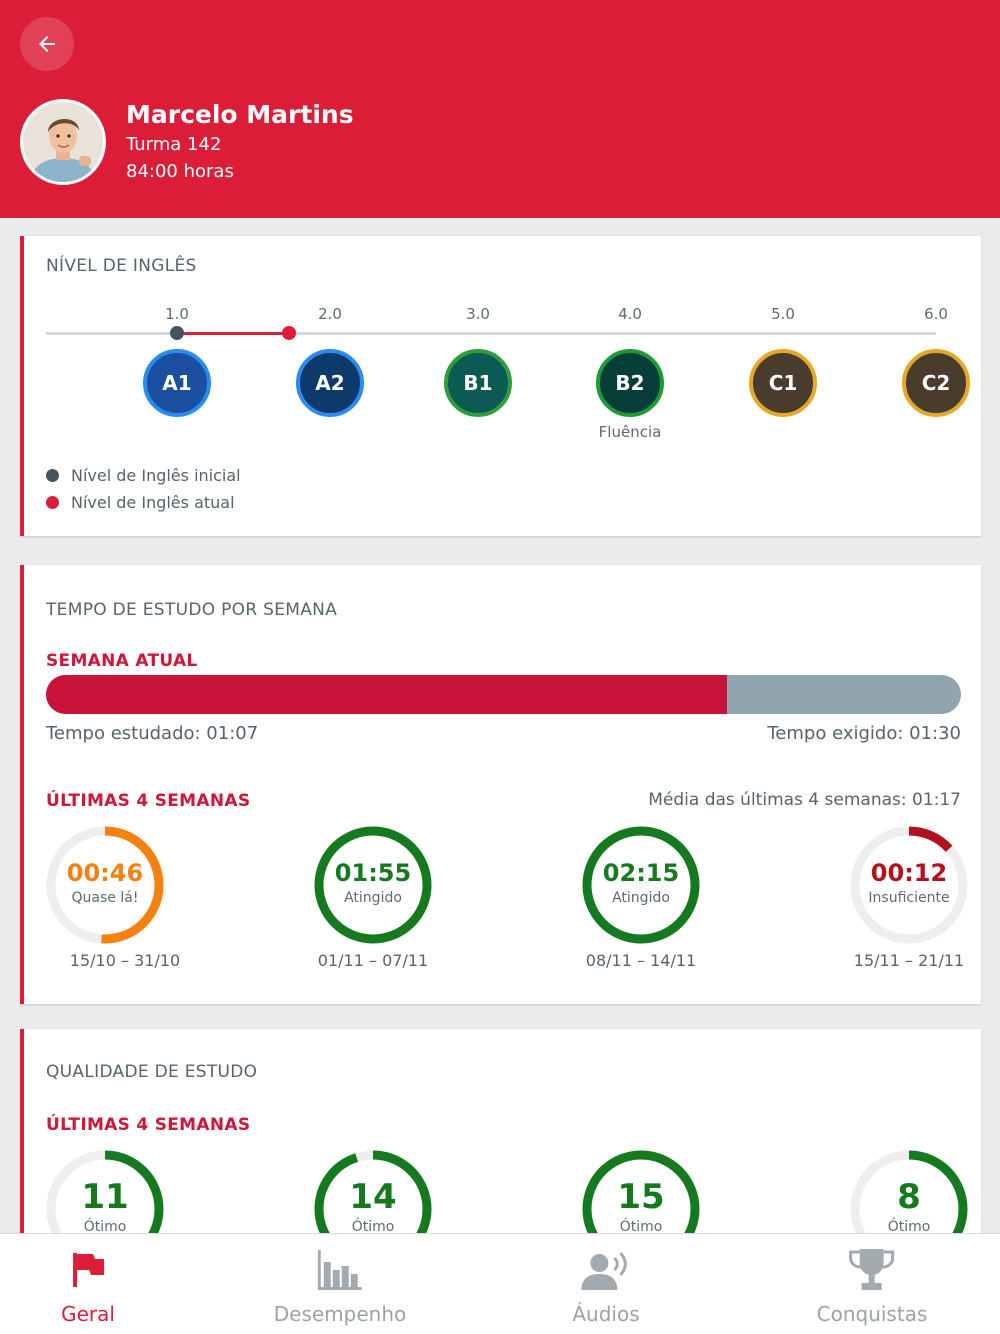 This screenshot has height=1334, width=1000. I want to click on level-badge-c1: C1, so click(783, 383).